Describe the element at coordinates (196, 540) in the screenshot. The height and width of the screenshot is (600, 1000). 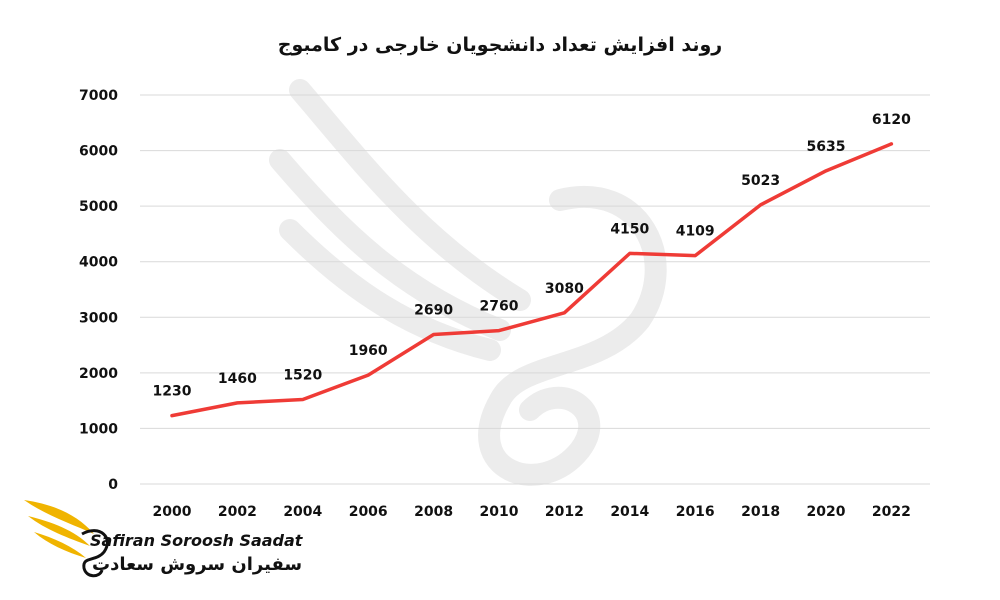
I see `brand-name-en: Safiran Soroosh Saadat` at that location.